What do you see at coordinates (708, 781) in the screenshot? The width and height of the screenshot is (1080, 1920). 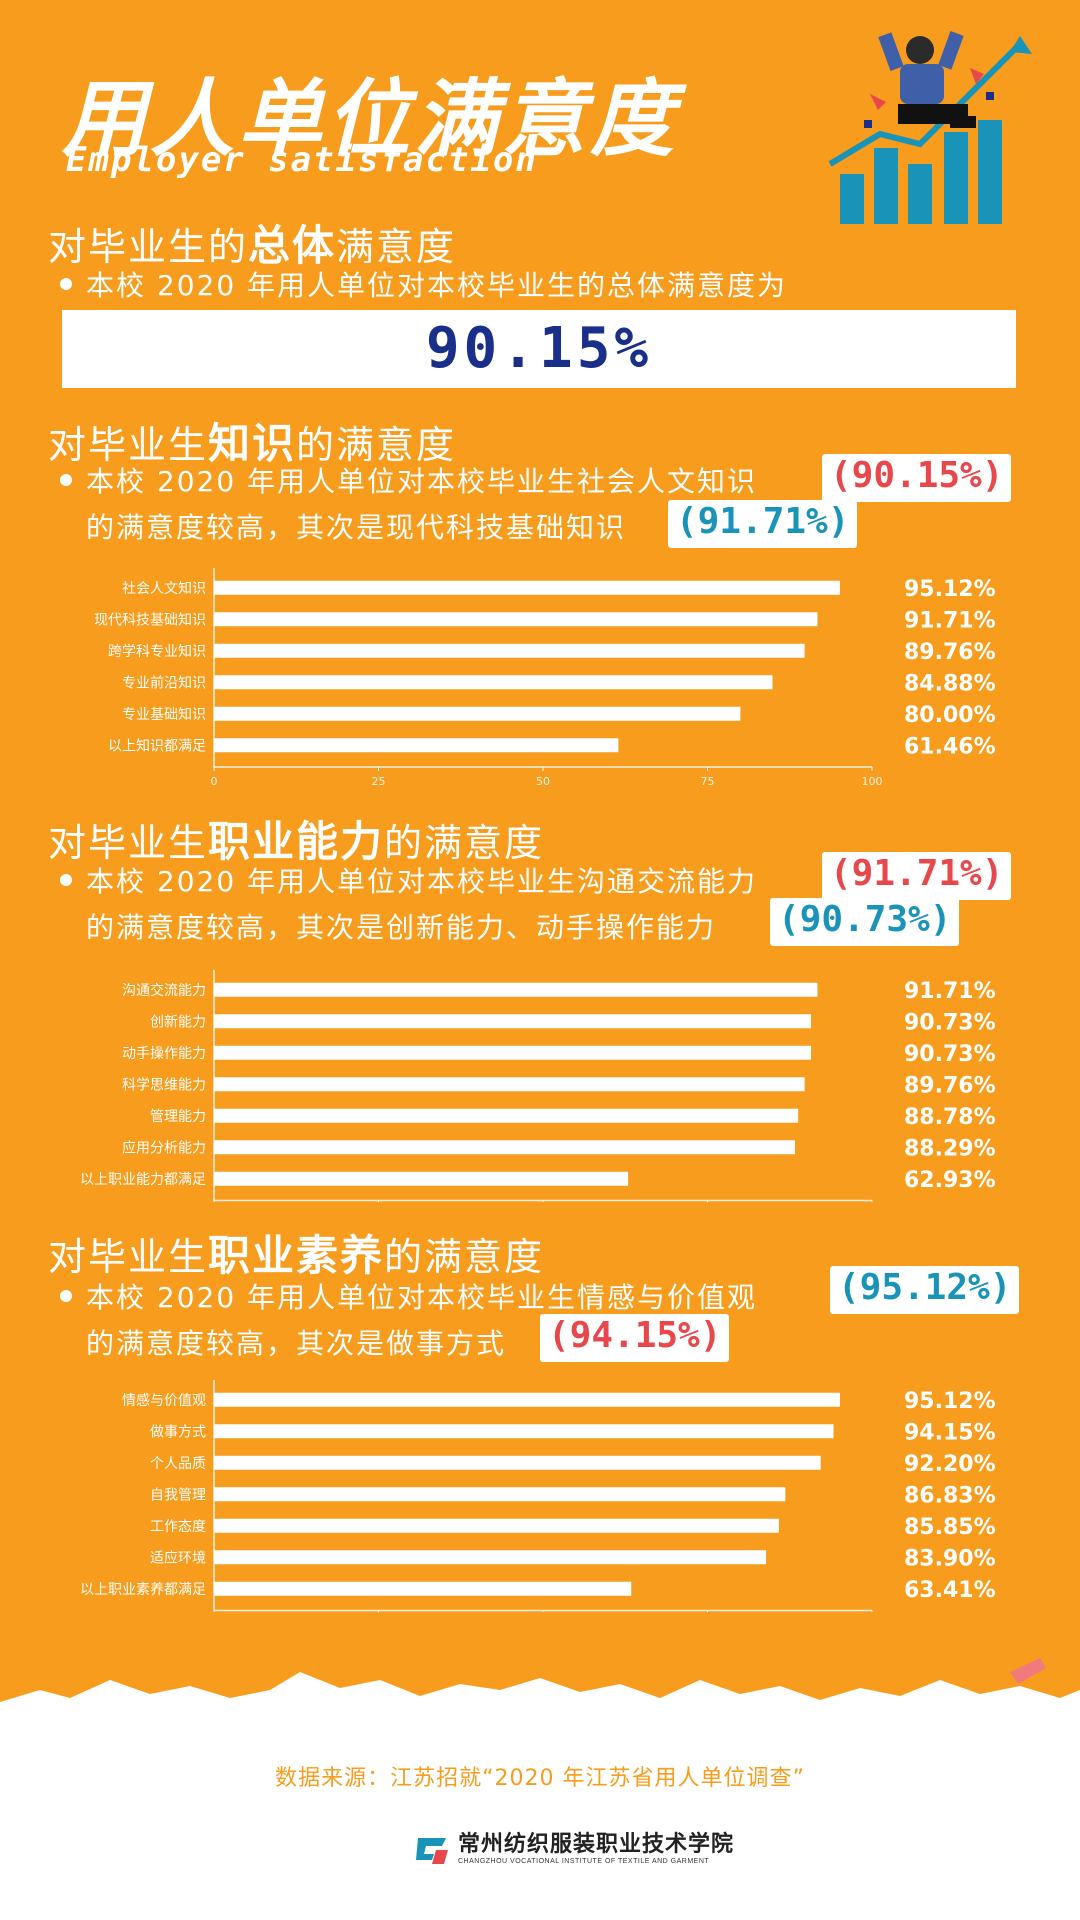 I see `tick-label: 75` at bounding box center [708, 781].